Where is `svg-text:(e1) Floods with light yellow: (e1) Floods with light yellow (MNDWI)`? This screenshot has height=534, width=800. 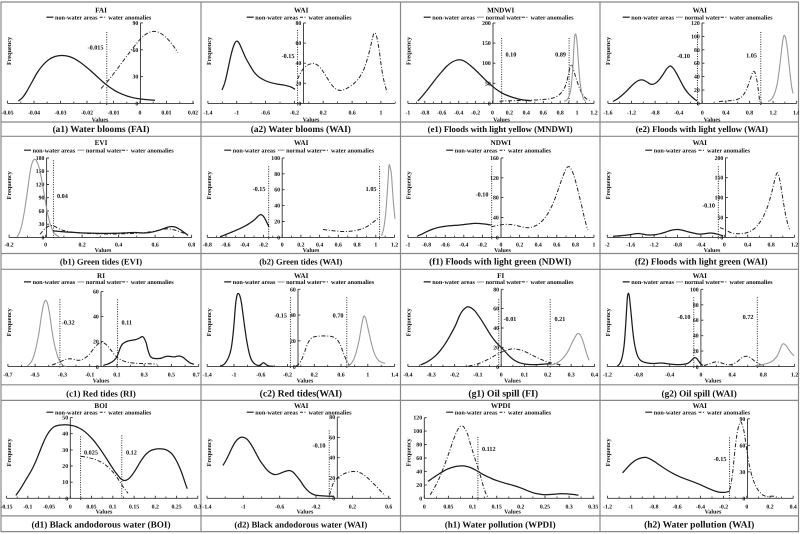
svg-text:(e1) Floods with light yellow: (e1) Floods with light yellow (MNDWI) is located at coordinates (500, 129).